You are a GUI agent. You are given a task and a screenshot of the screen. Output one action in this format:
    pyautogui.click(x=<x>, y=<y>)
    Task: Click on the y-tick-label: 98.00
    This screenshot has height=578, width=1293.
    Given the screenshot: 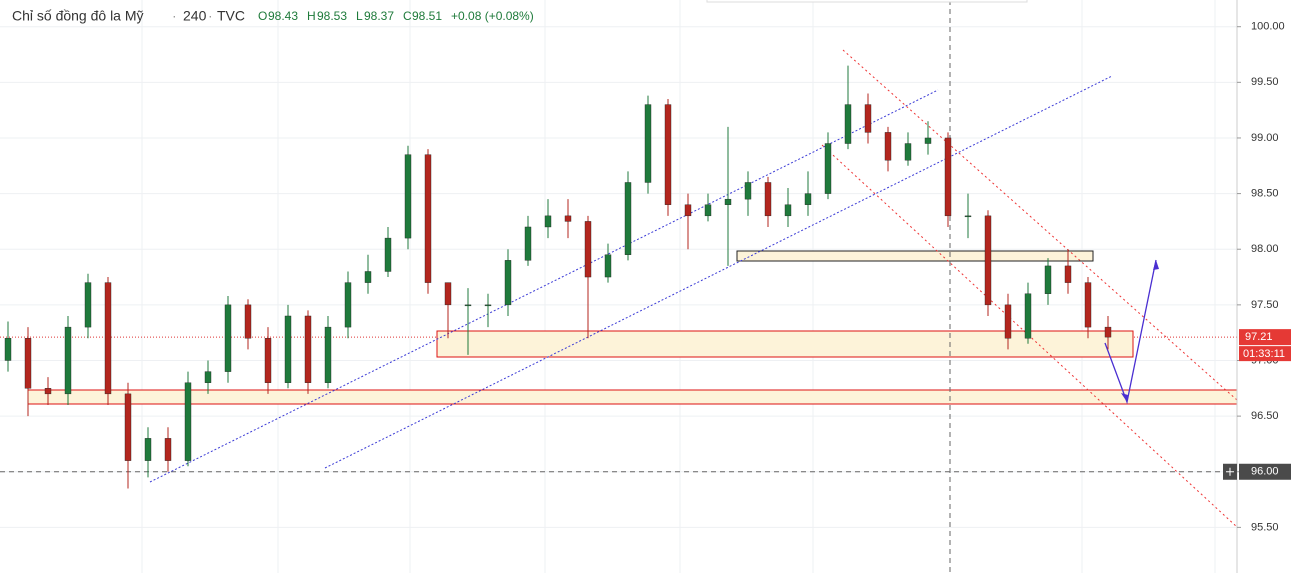 What is the action you would take?
    pyautogui.click(x=1265, y=249)
    